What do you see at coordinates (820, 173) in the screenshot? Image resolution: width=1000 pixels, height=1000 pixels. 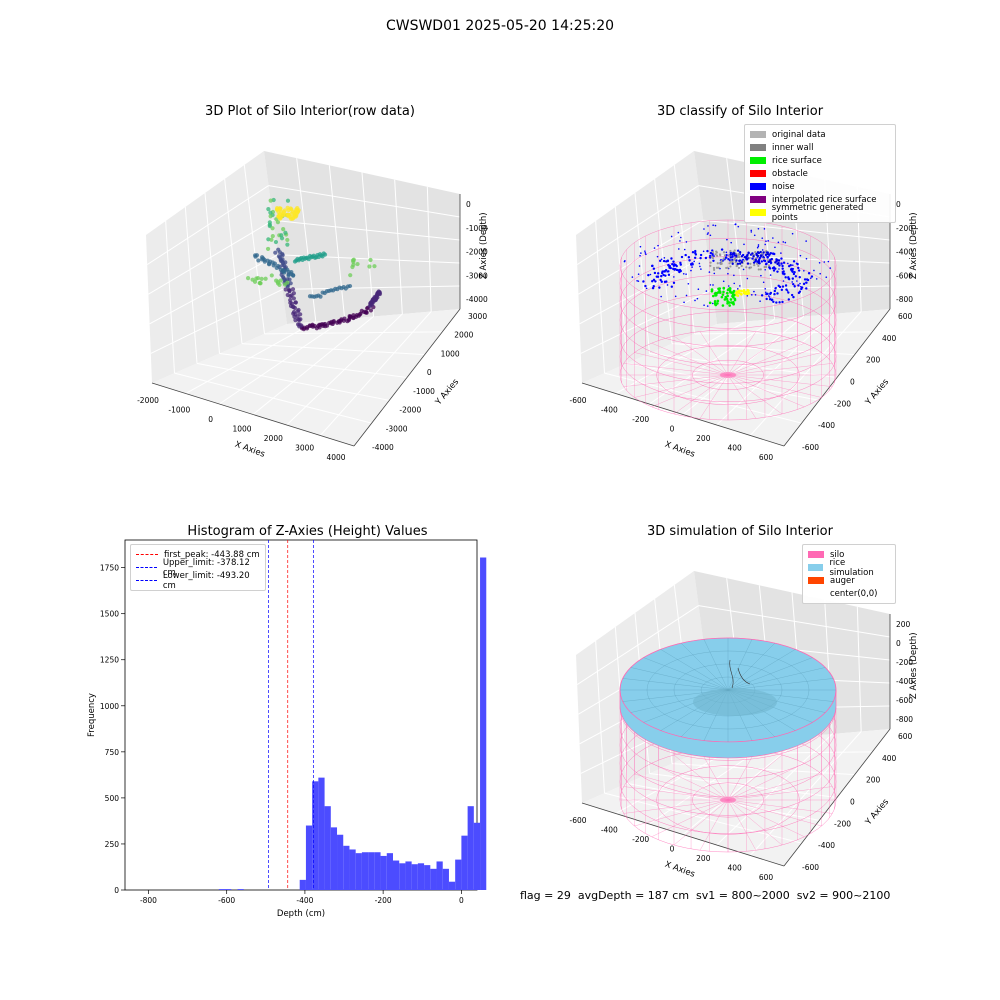 I see `legend-entry: obstacle` at bounding box center [820, 173].